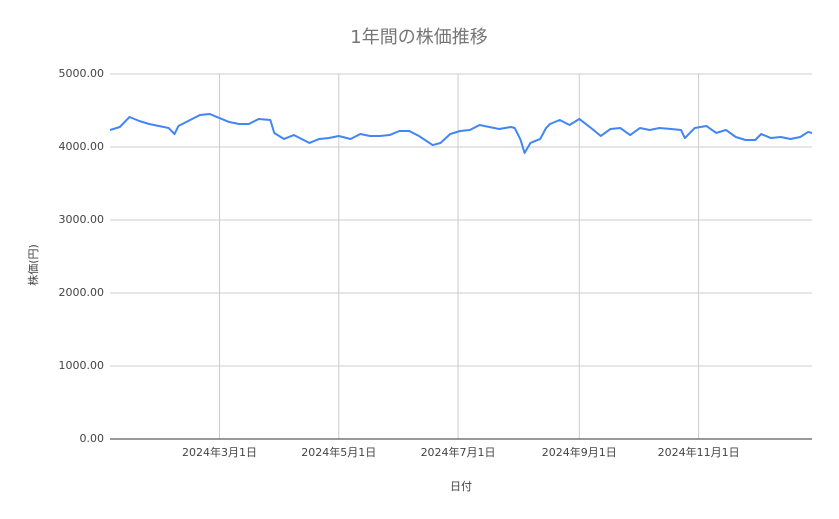  What do you see at coordinates (458, 452) in the screenshot?
I see `x-tick-label: 2024年7月1日` at bounding box center [458, 452].